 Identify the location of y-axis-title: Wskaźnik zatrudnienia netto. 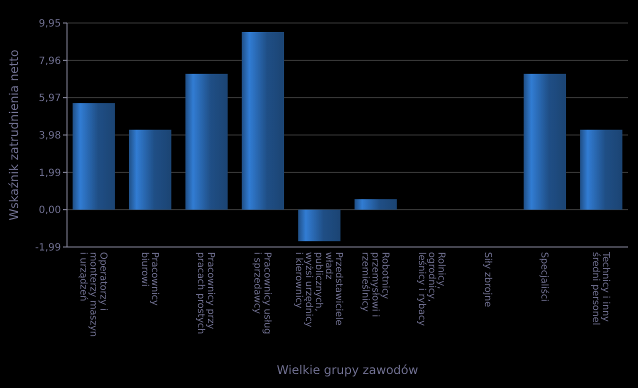
(14, 135).